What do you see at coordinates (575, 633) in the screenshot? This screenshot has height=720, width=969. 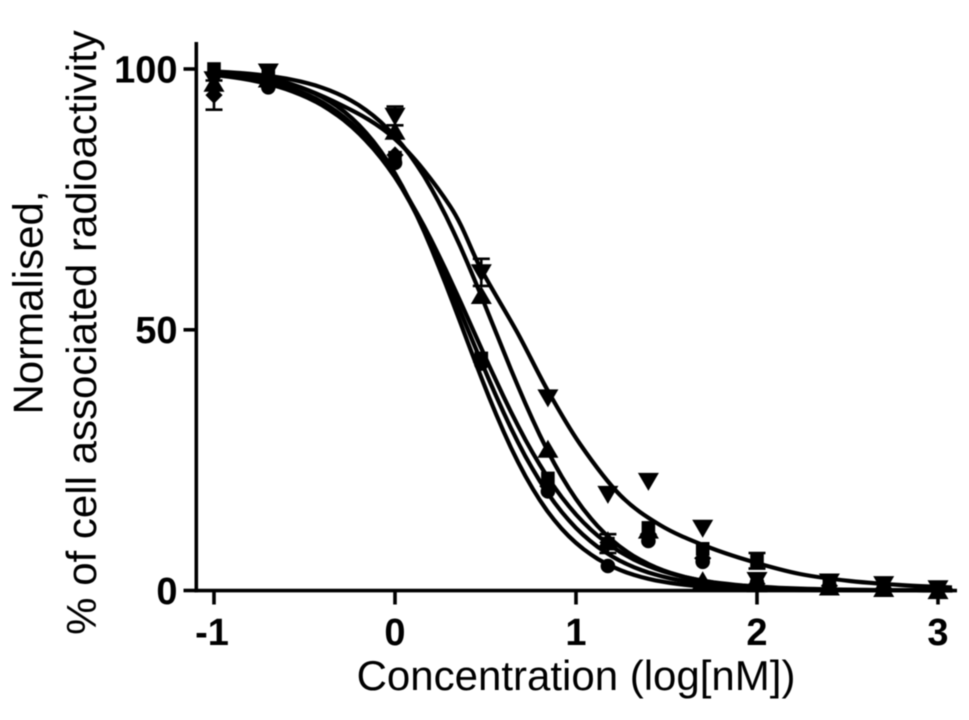 I see `svg-text: 1` at bounding box center [575, 633].